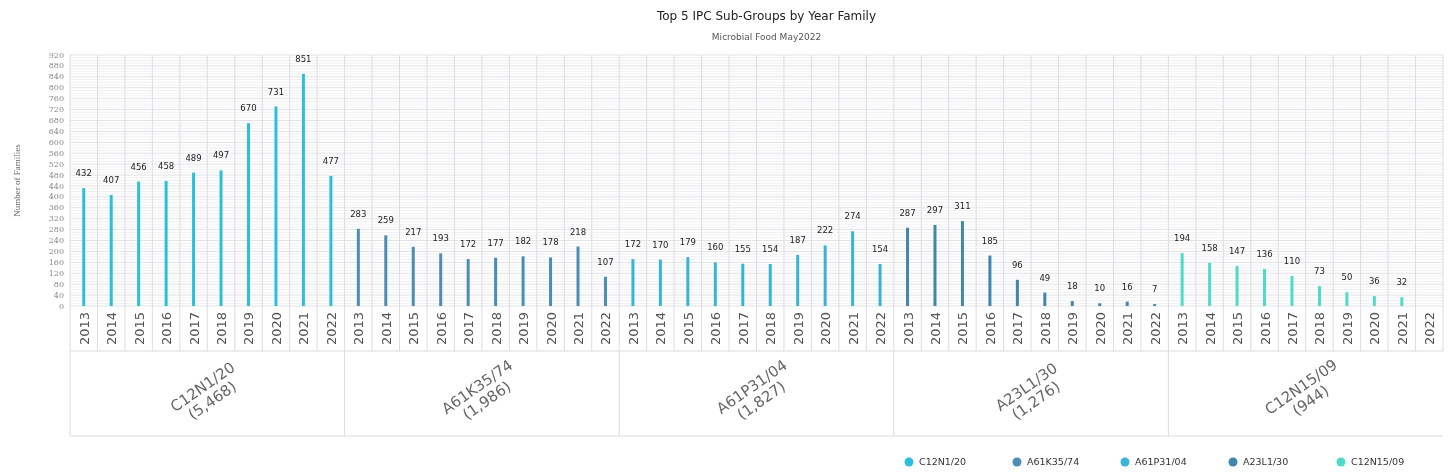 The width and height of the screenshot is (1453, 476). What do you see at coordinates (1154, 289) in the screenshot?
I see `data-label: 7` at bounding box center [1154, 289].